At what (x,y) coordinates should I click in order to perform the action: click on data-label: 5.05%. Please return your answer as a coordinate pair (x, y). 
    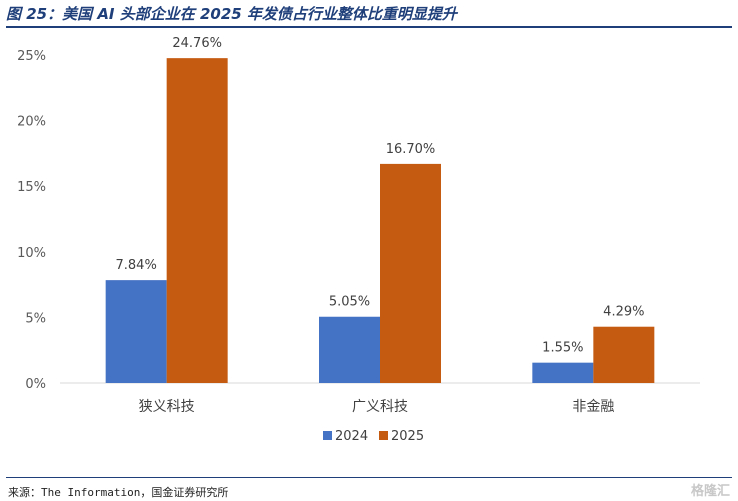
    Looking at the image, I should click on (349, 302).